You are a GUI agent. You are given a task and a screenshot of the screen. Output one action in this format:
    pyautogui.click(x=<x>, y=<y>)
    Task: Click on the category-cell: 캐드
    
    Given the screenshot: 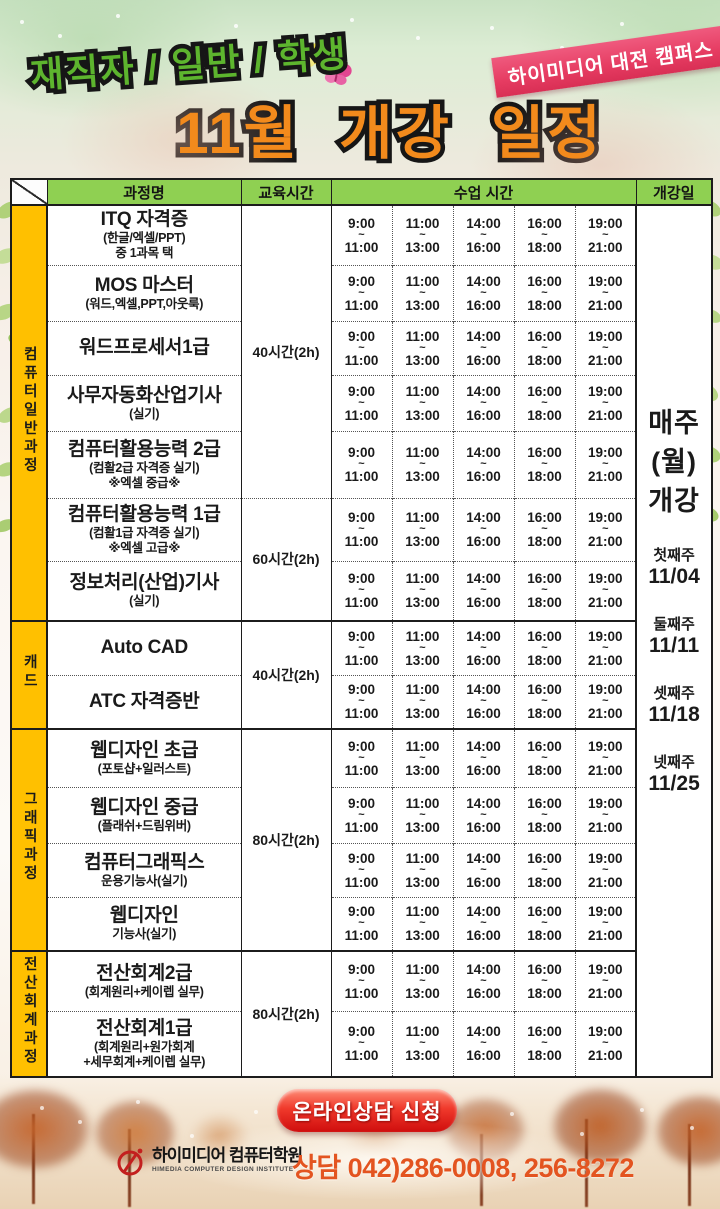 What is the action you would take?
    pyautogui.click(x=29, y=674)
    